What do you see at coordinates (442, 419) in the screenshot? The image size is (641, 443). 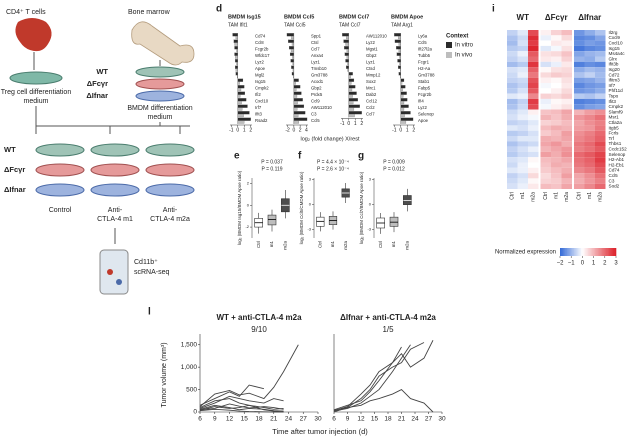 I see `x-tick-label: 30` at bounding box center [442, 419].